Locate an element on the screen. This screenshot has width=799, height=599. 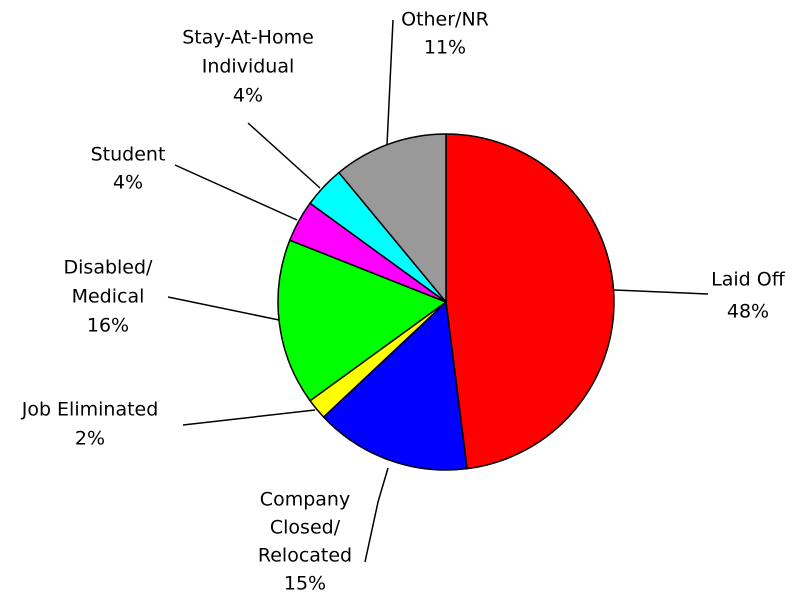
slice-label: Individual is located at coordinates (248, 67).